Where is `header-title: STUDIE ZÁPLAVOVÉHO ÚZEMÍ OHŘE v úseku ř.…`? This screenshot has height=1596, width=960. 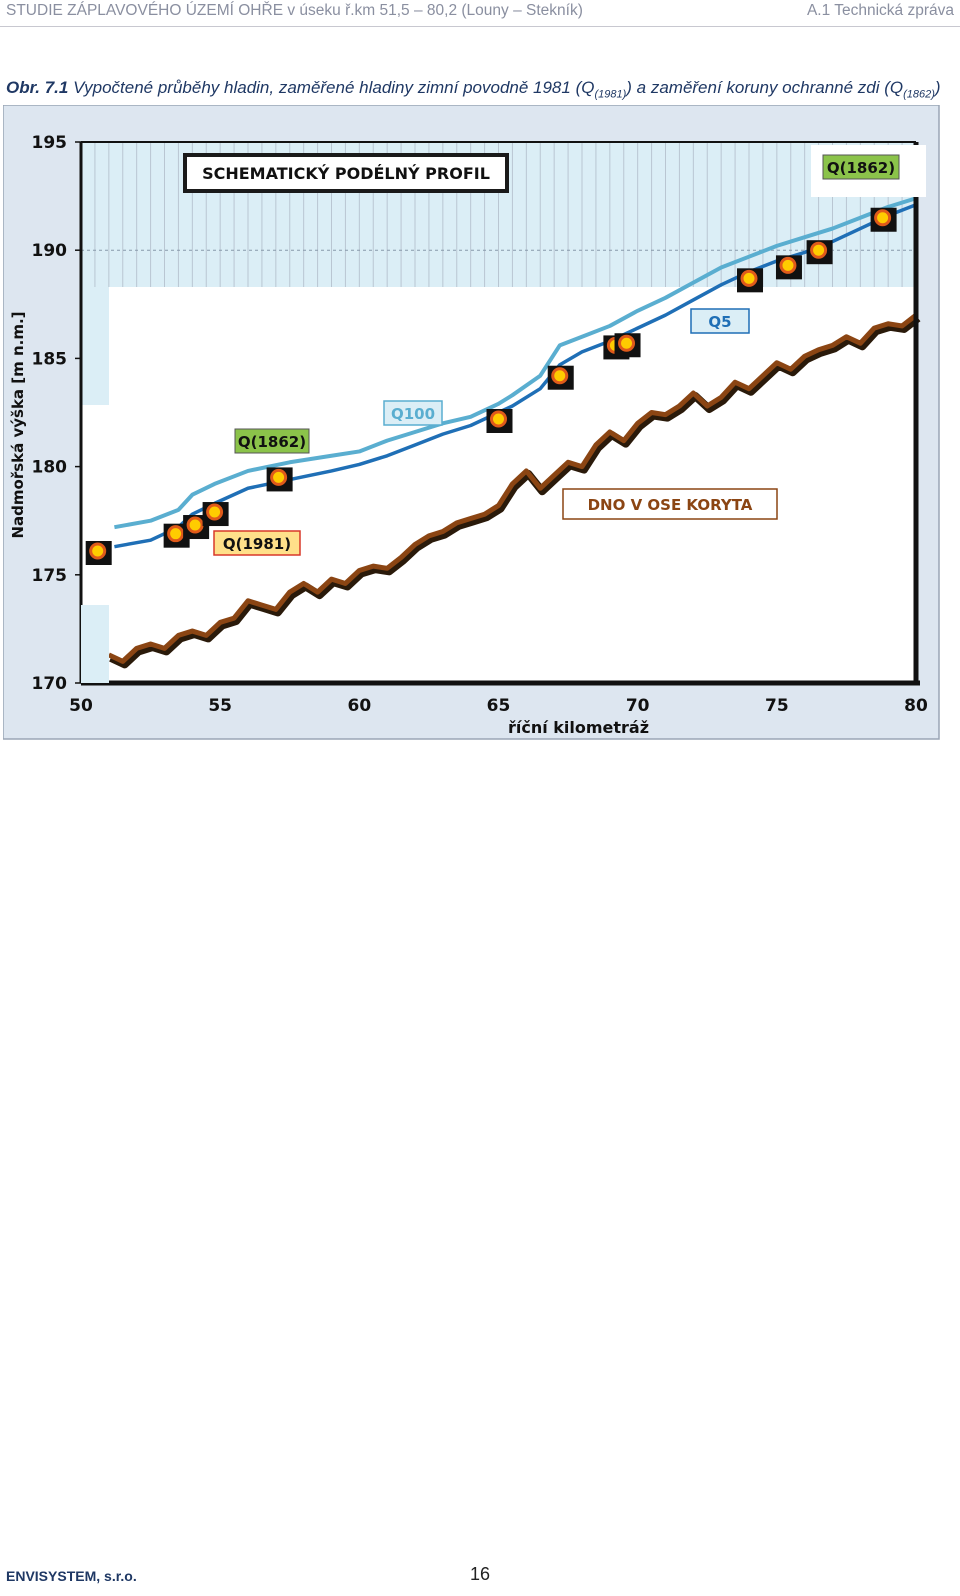
header-title: STUDIE ZÁPLAVOVÉHO ÚZEMÍ OHŘE v úseku ř.… is located at coordinates (294, 10).